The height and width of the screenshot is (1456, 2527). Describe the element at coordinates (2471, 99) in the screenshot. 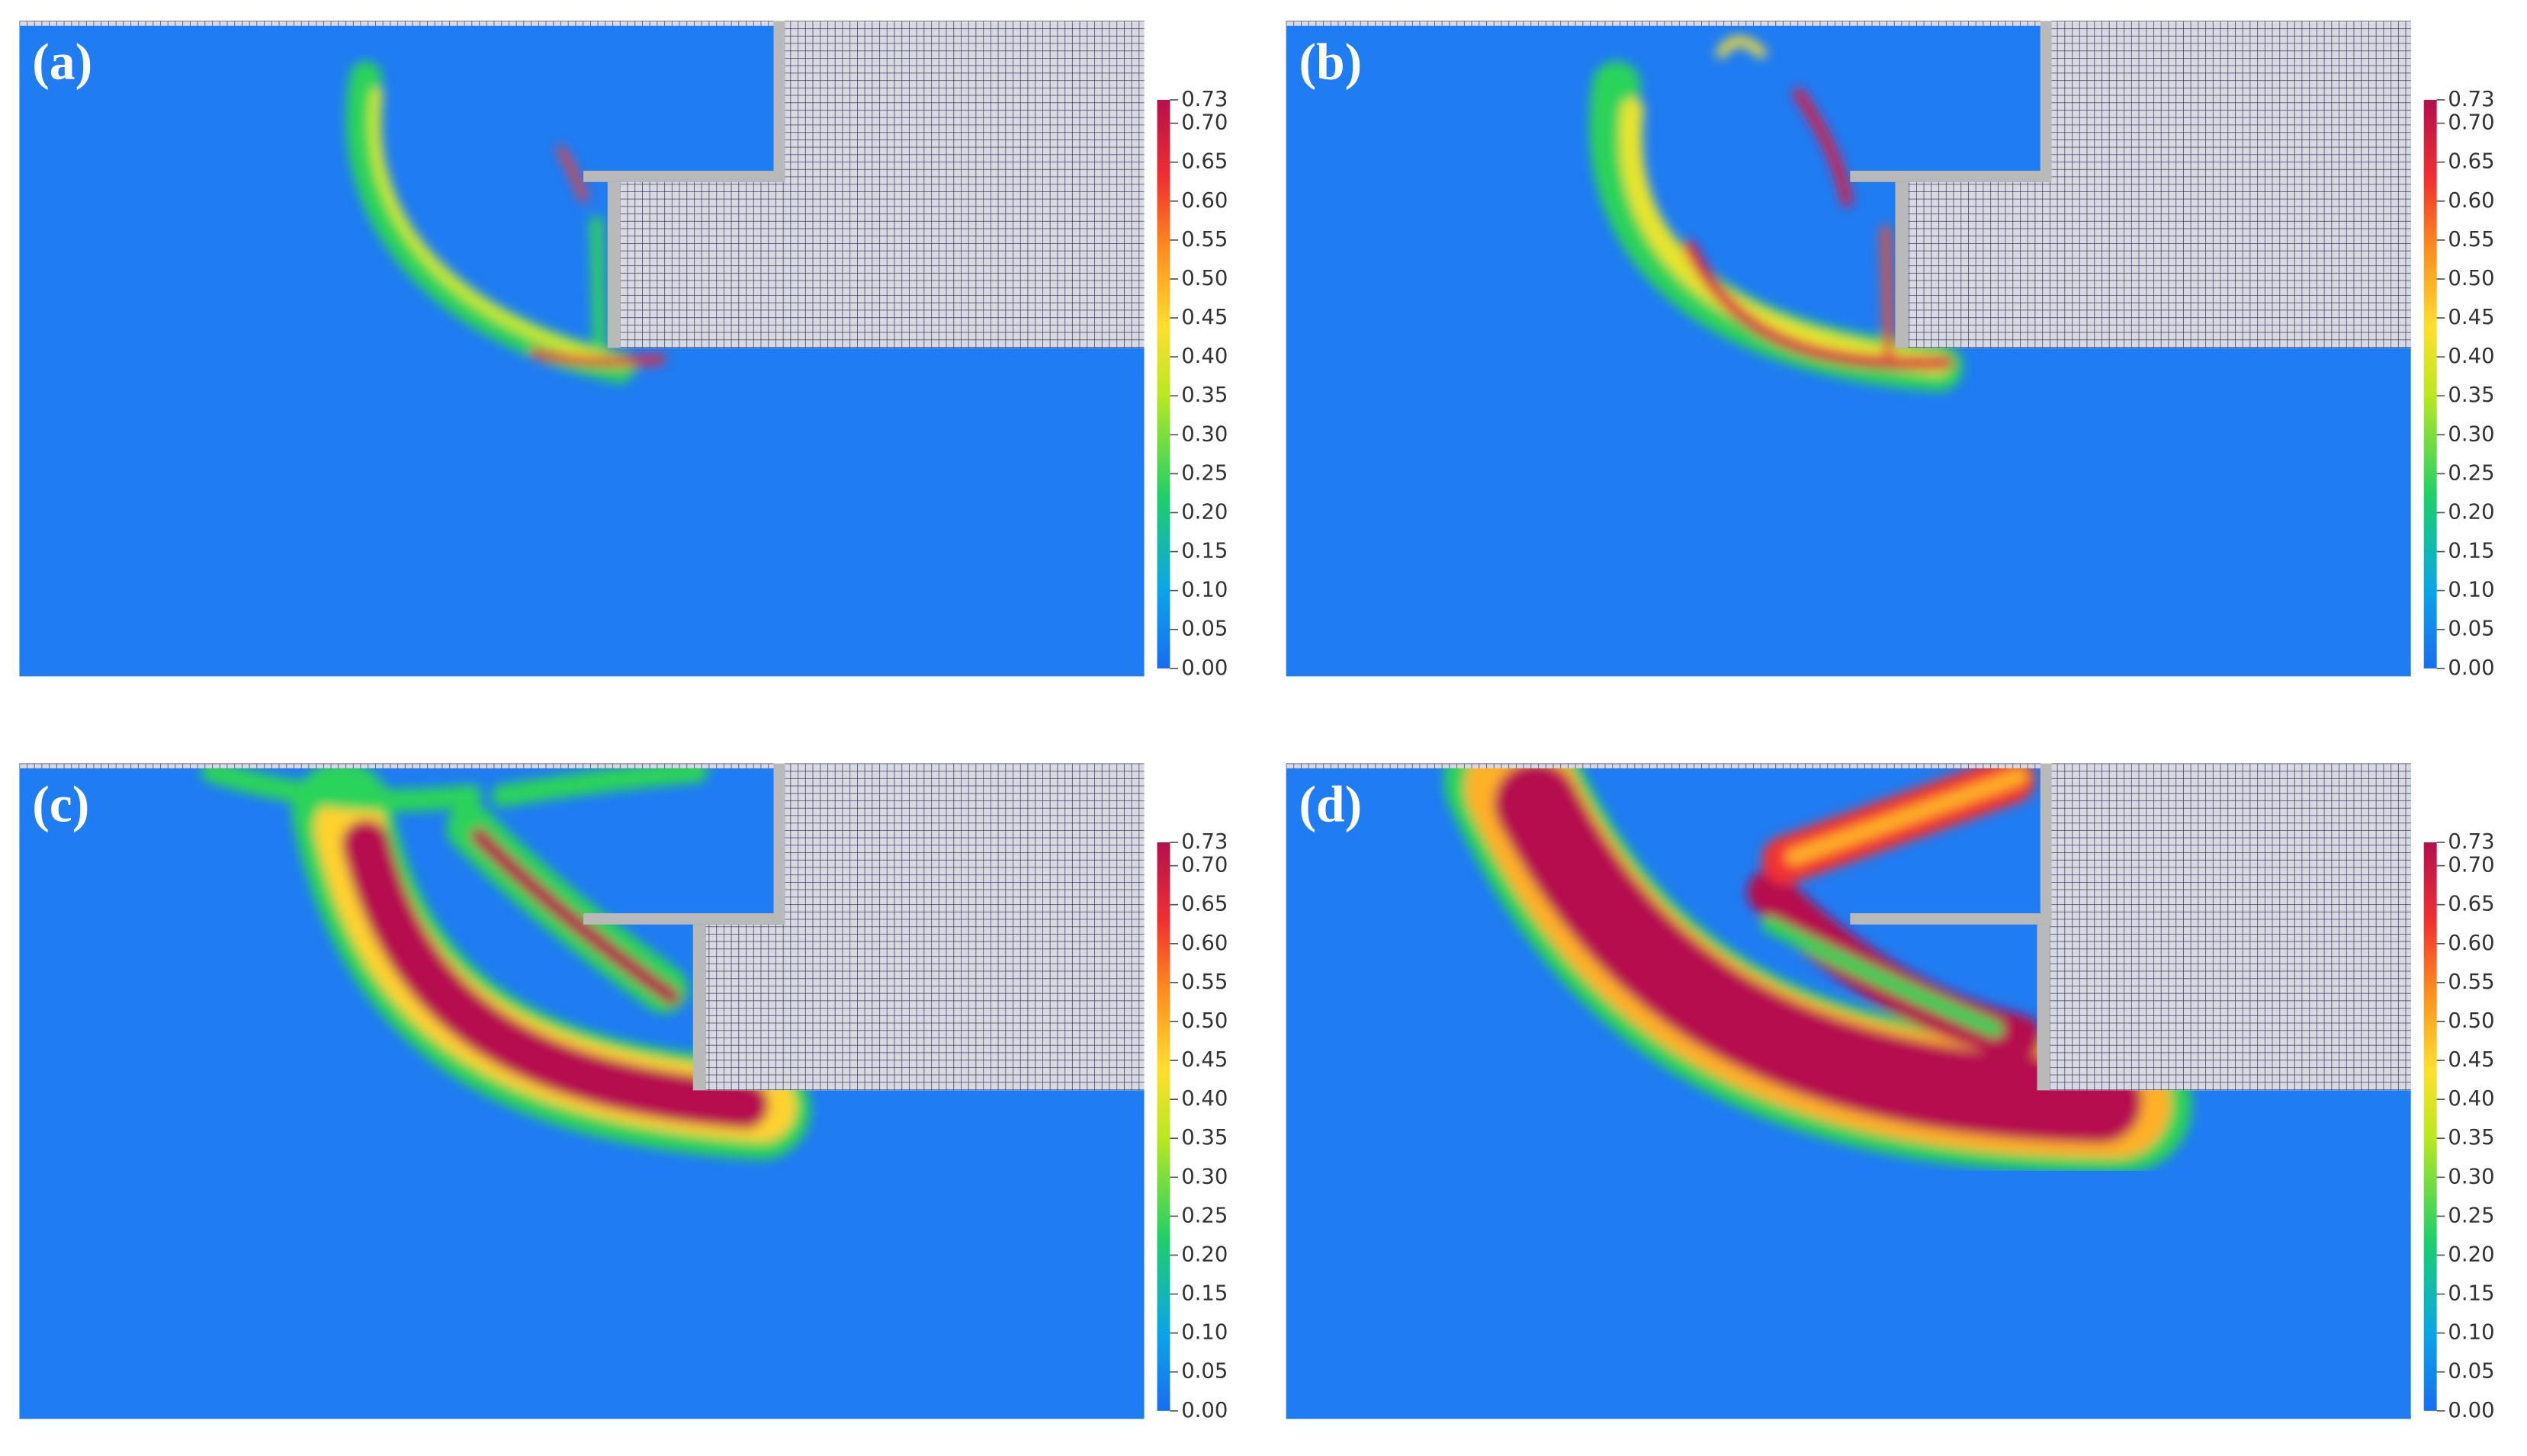

I see `colorbar-tick-label: 0.73` at that location.